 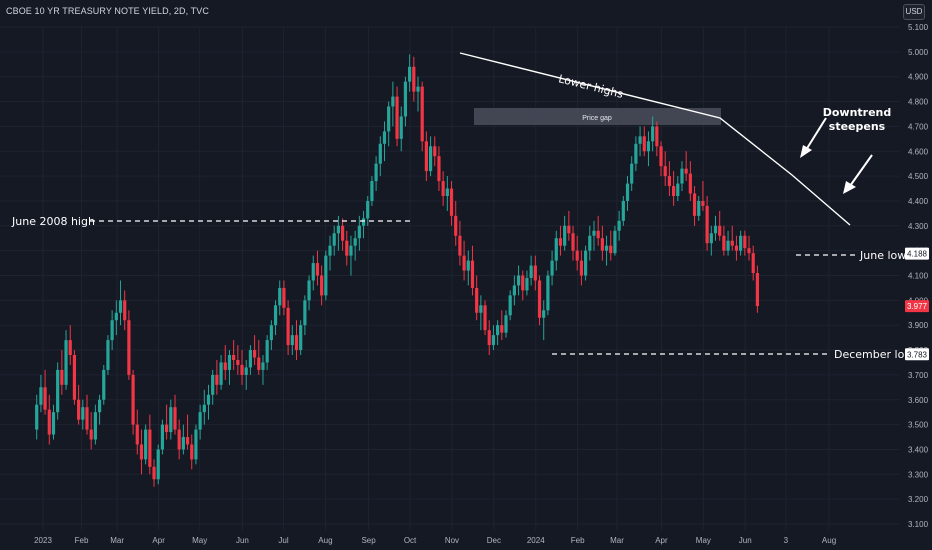 I want to click on x-tick-label: Apr, so click(x=158, y=540).